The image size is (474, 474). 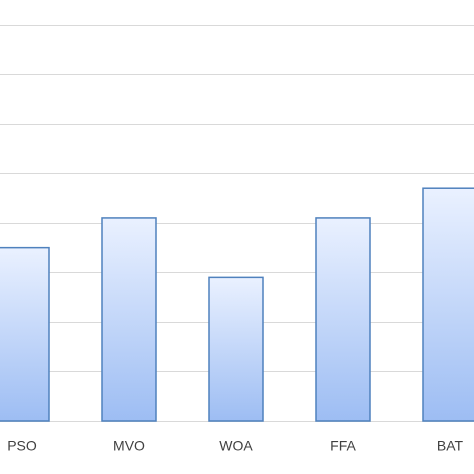 I want to click on x-tick-label: MVO, so click(x=129, y=446).